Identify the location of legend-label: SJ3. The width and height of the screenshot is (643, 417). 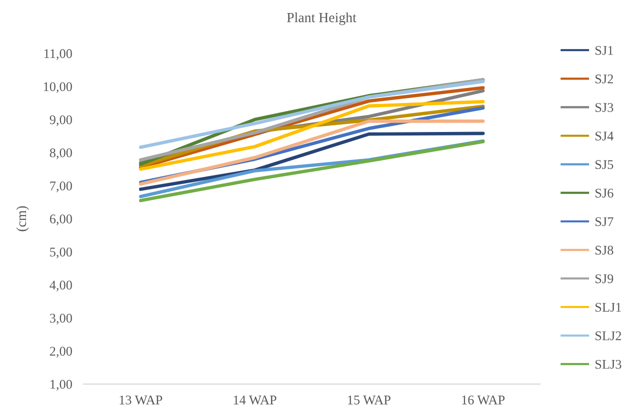
(605, 107).